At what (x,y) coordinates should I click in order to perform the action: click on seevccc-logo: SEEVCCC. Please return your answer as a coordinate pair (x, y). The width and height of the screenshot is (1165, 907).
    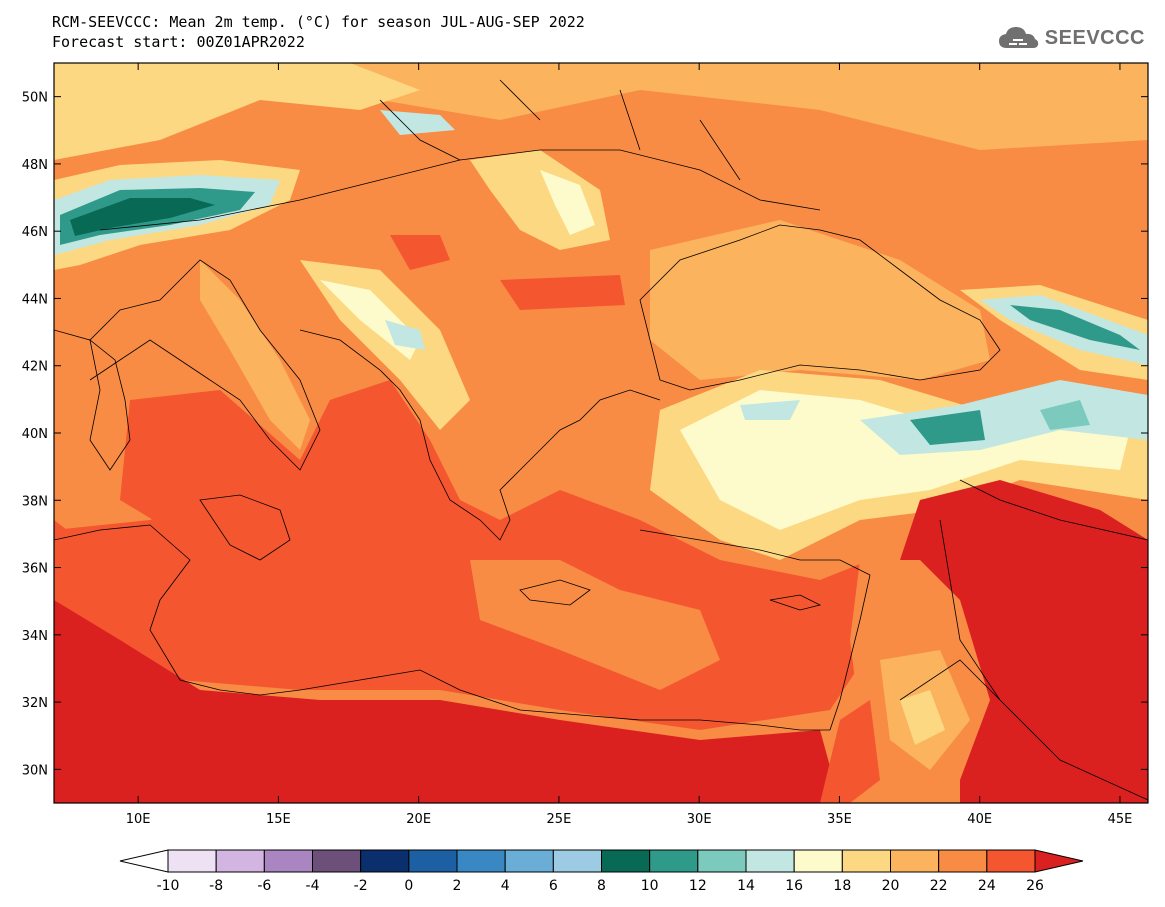
    Looking at the image, I should click on (1071, 38).